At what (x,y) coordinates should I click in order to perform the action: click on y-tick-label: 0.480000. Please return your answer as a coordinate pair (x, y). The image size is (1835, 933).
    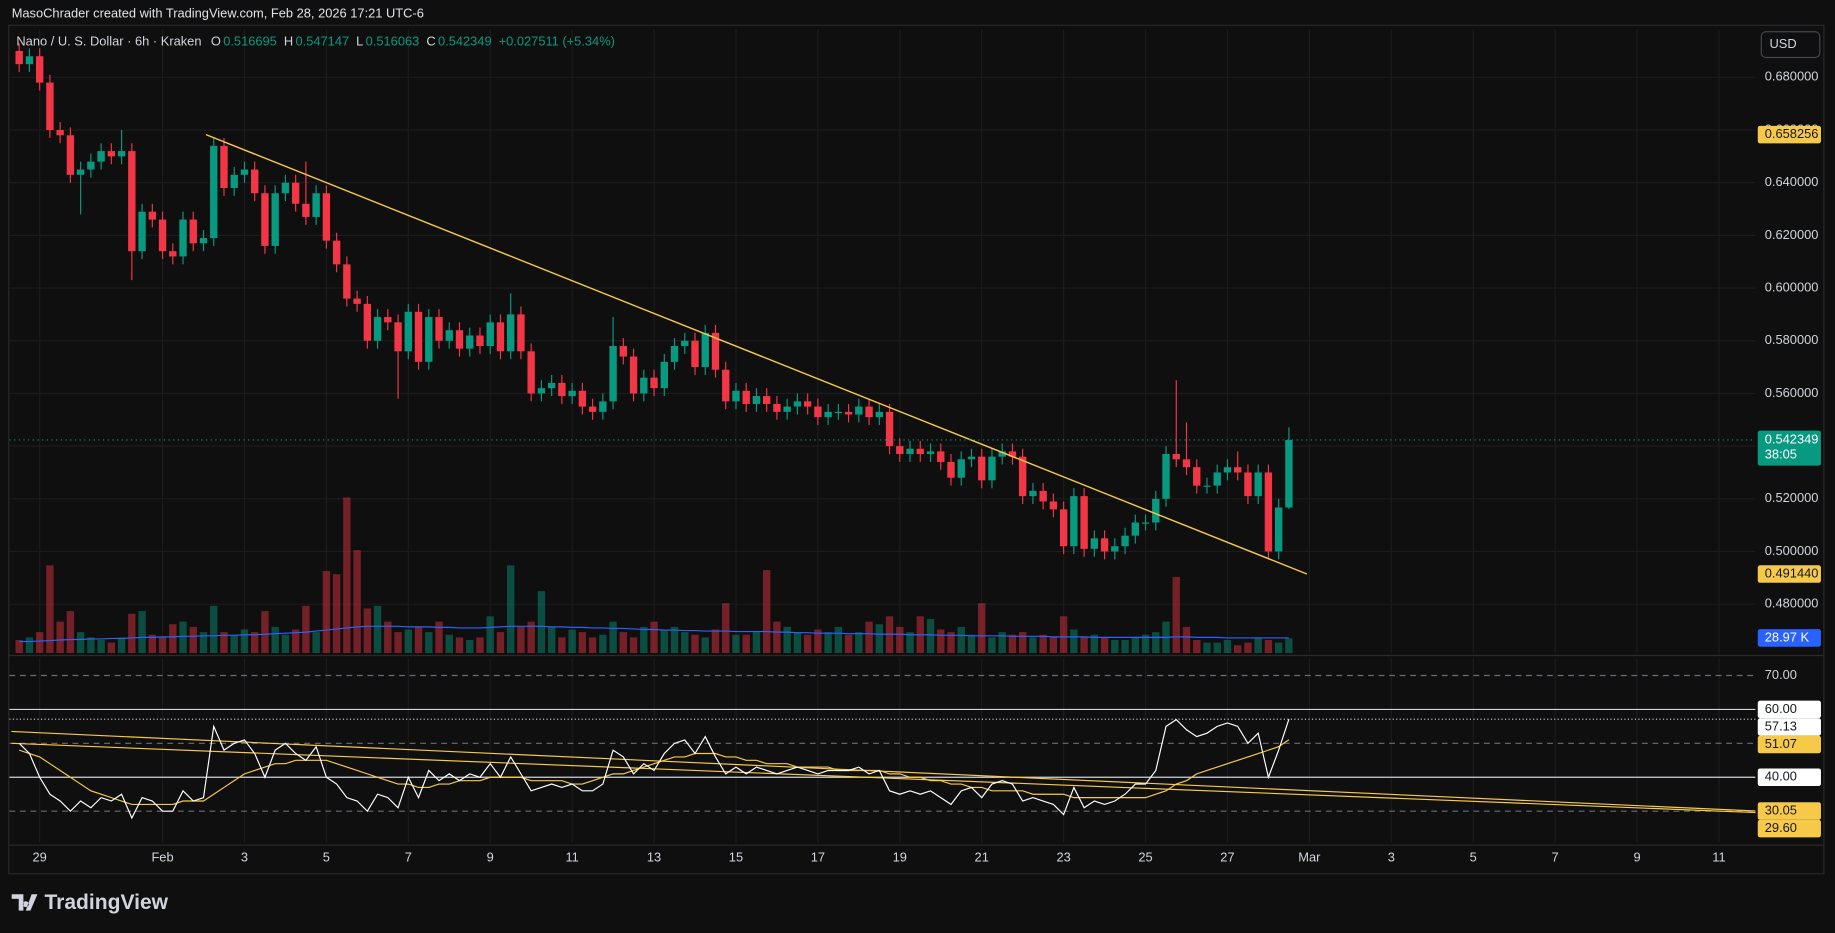
    Looking at the image, I should click on (1792, 603).